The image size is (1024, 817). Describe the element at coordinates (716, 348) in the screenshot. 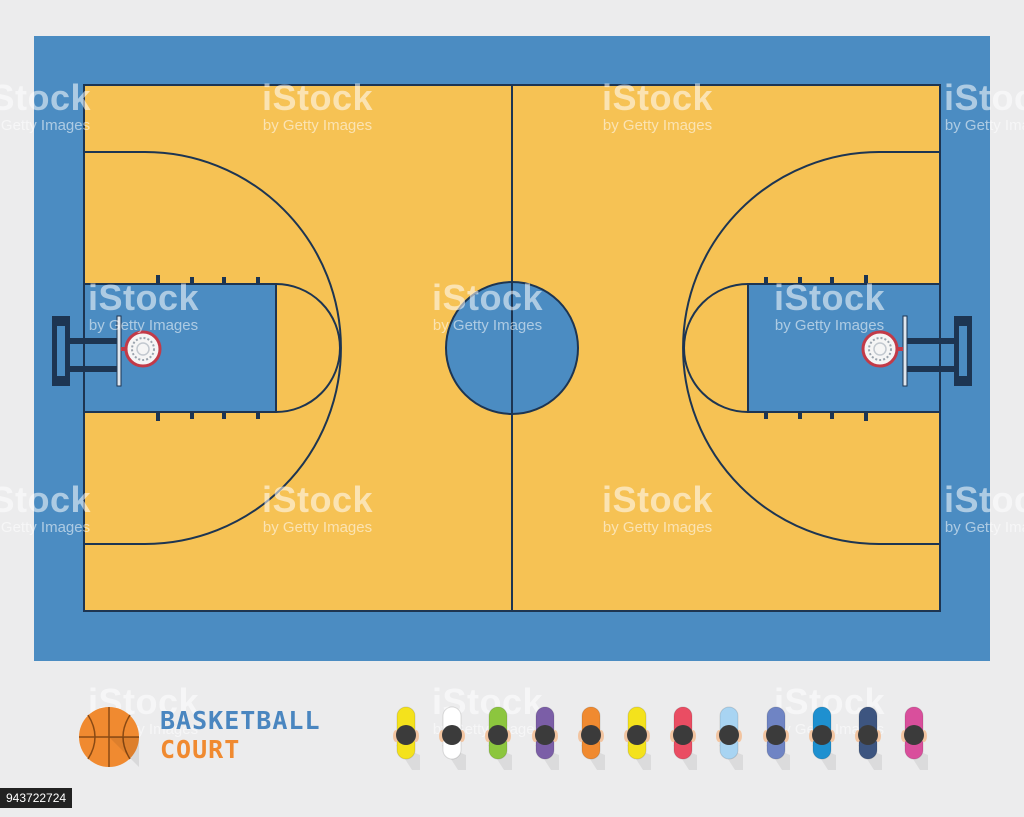

I see `right-free-throw-arc` at that location.